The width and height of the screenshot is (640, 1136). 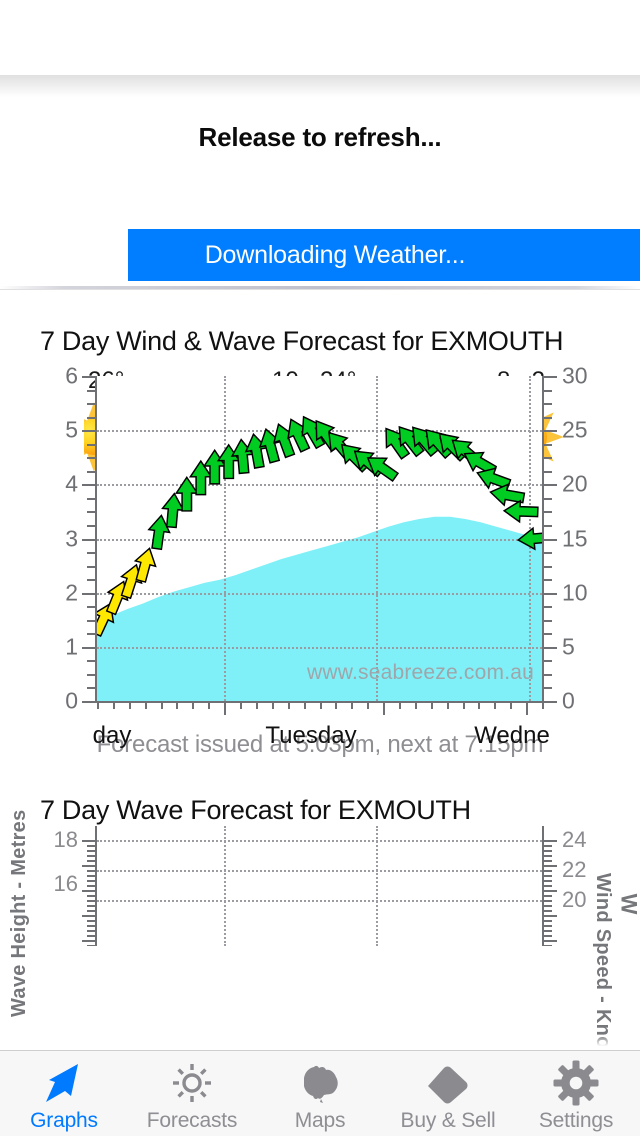 What do you see at coordinates (319, 608) in the screenshot?
I see `wave-height-area` at bounding box center [319, 608].